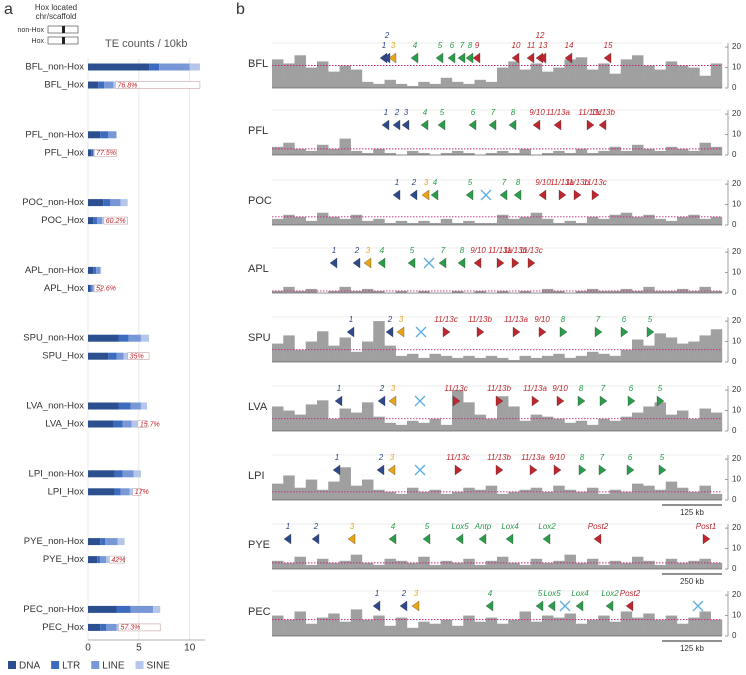 The image size is (746, 675). What do you see at coordinates (64, 152) in the screenshot?
I see `y-tick-label: PFL_Hox` at bounding box center [64, 152].